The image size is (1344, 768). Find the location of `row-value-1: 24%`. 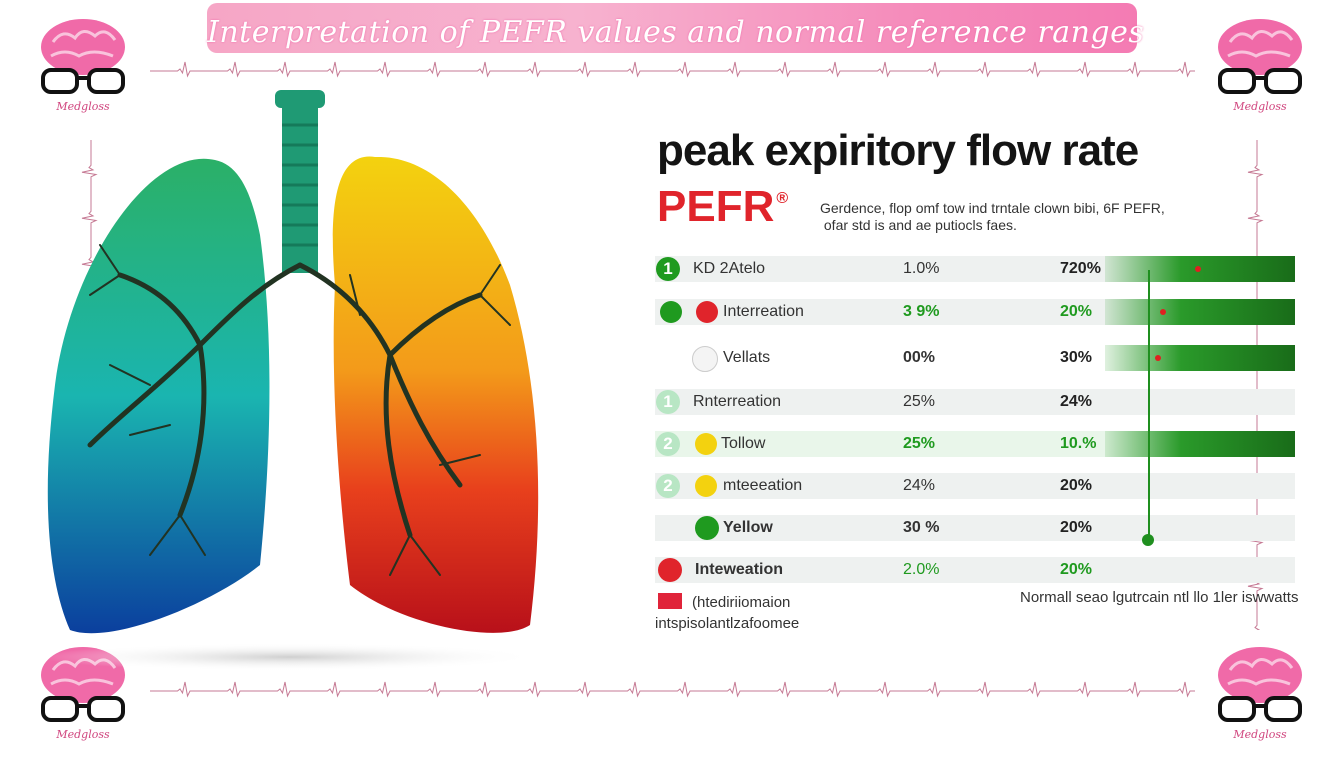

row-value-1: 24% is located at coordinates (919, 485).